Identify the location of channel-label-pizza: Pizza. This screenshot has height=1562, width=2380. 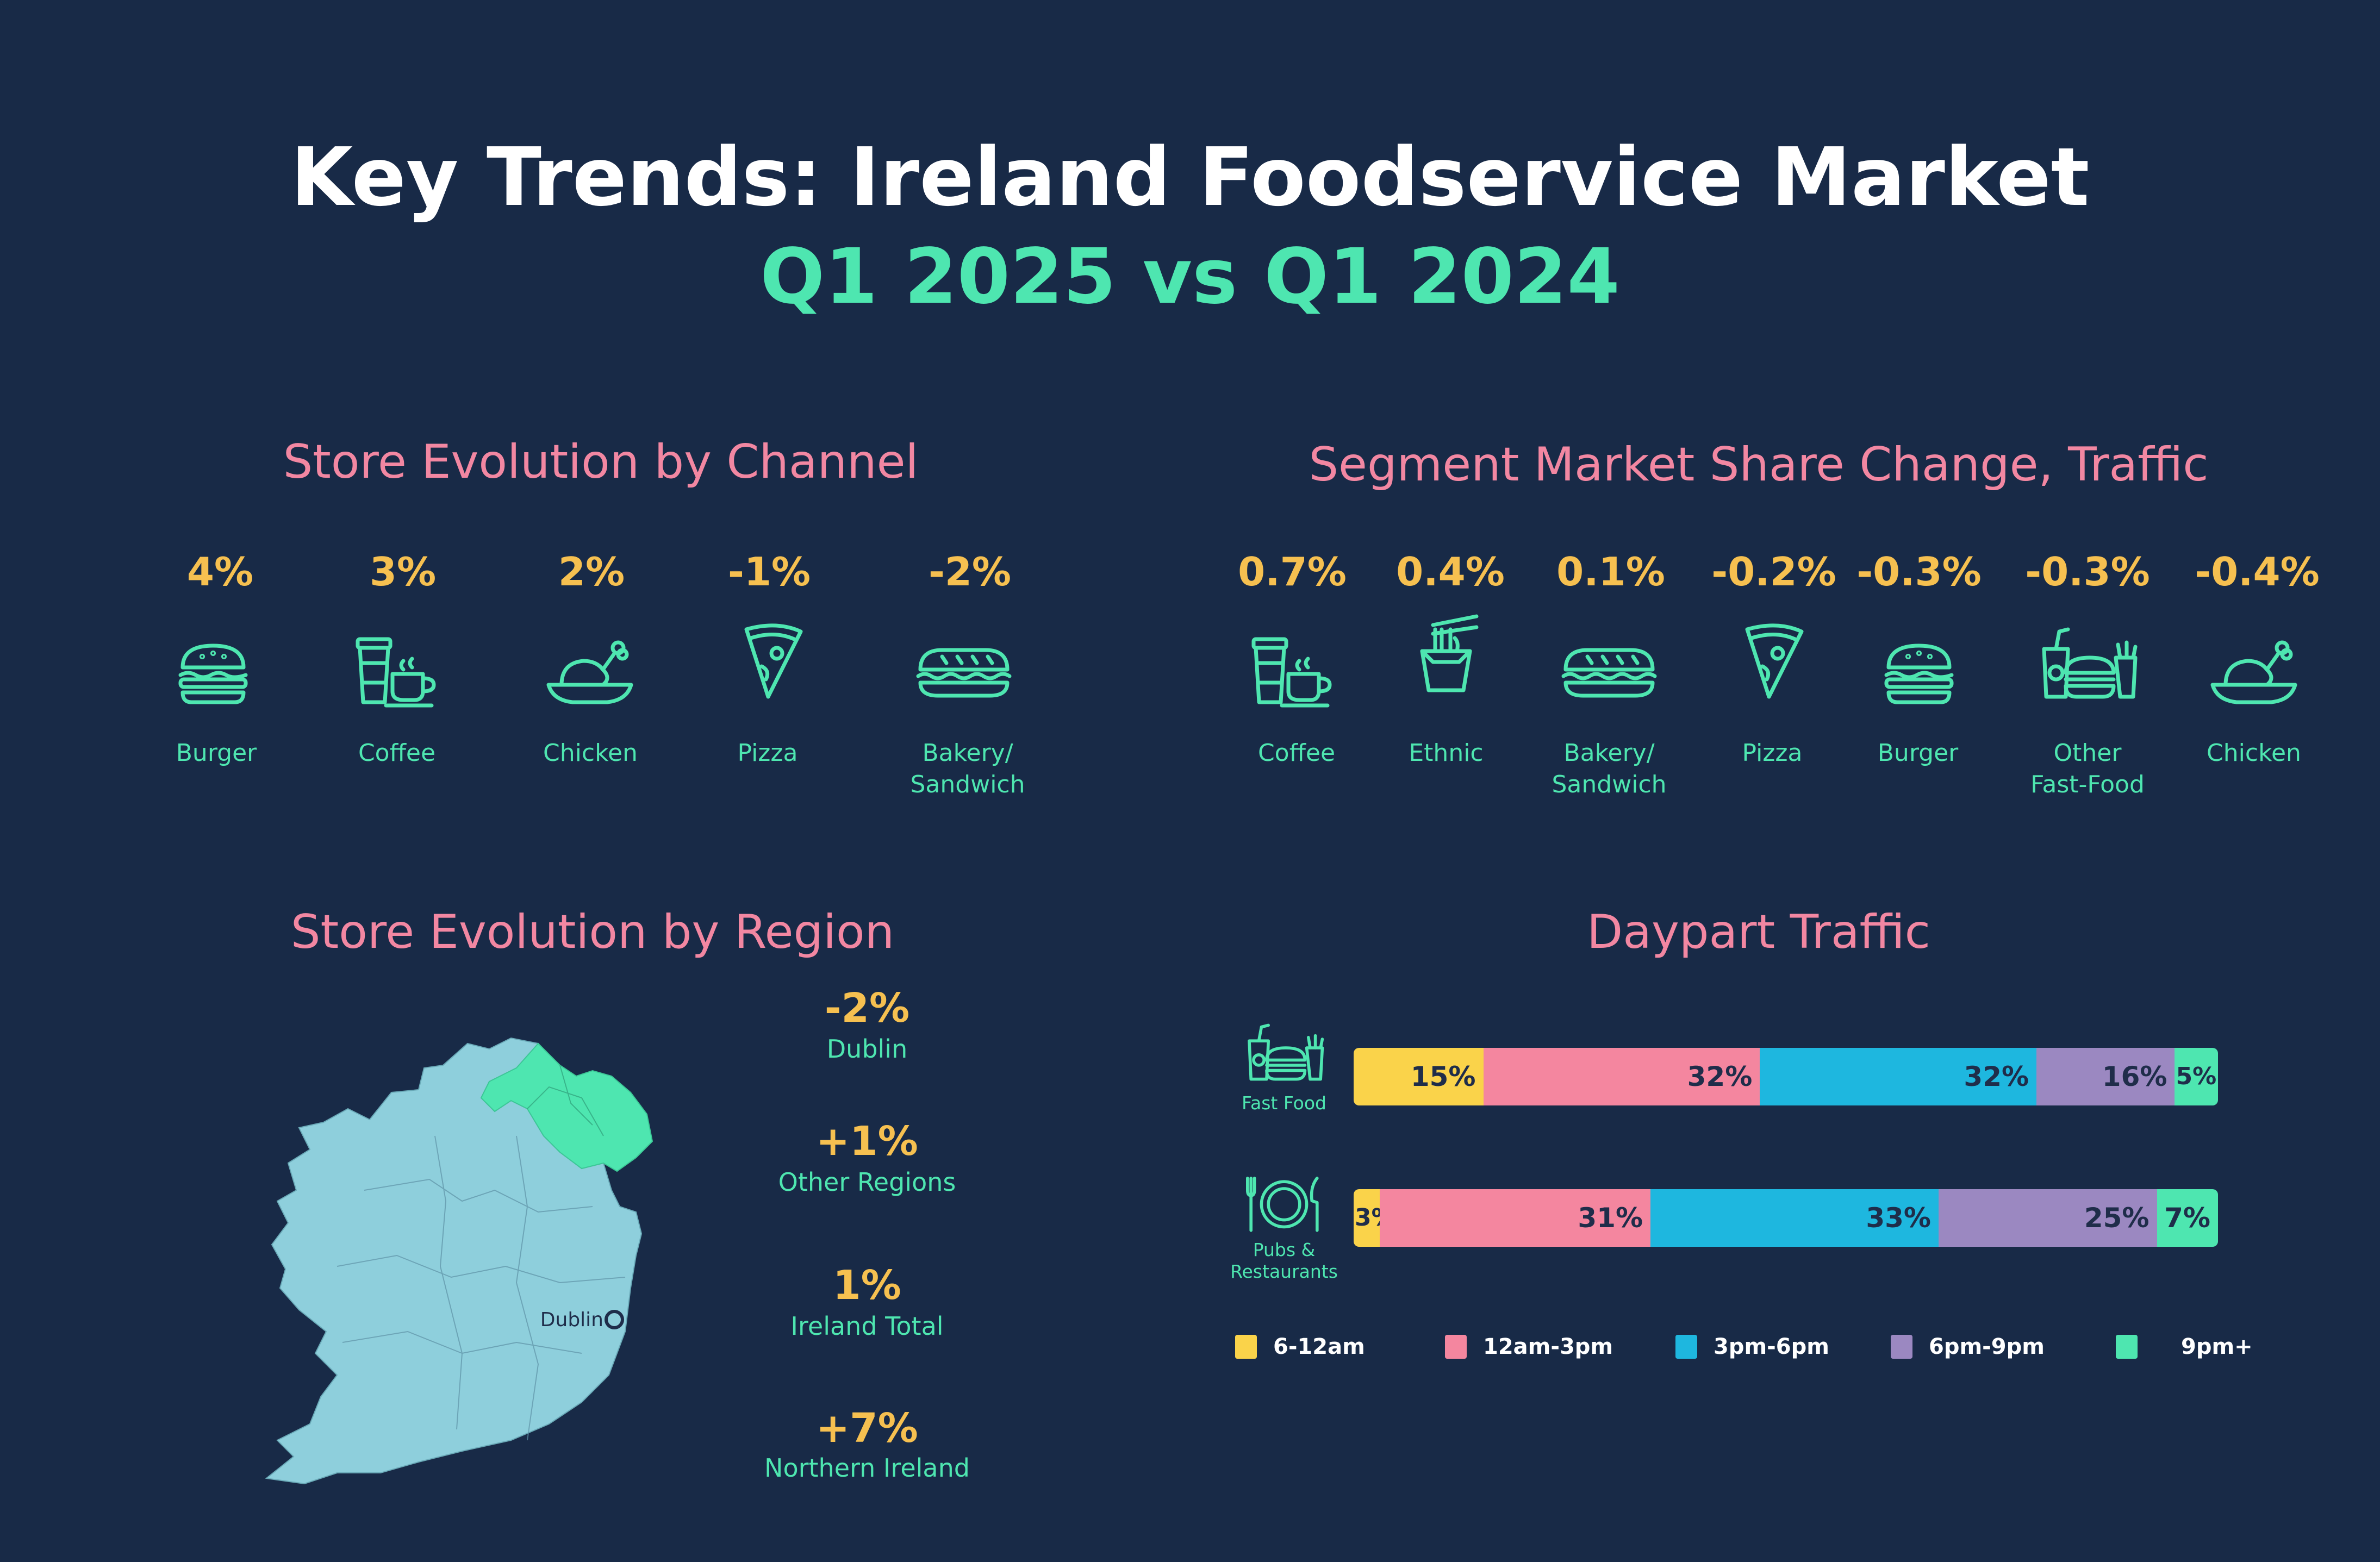
(767, 753).